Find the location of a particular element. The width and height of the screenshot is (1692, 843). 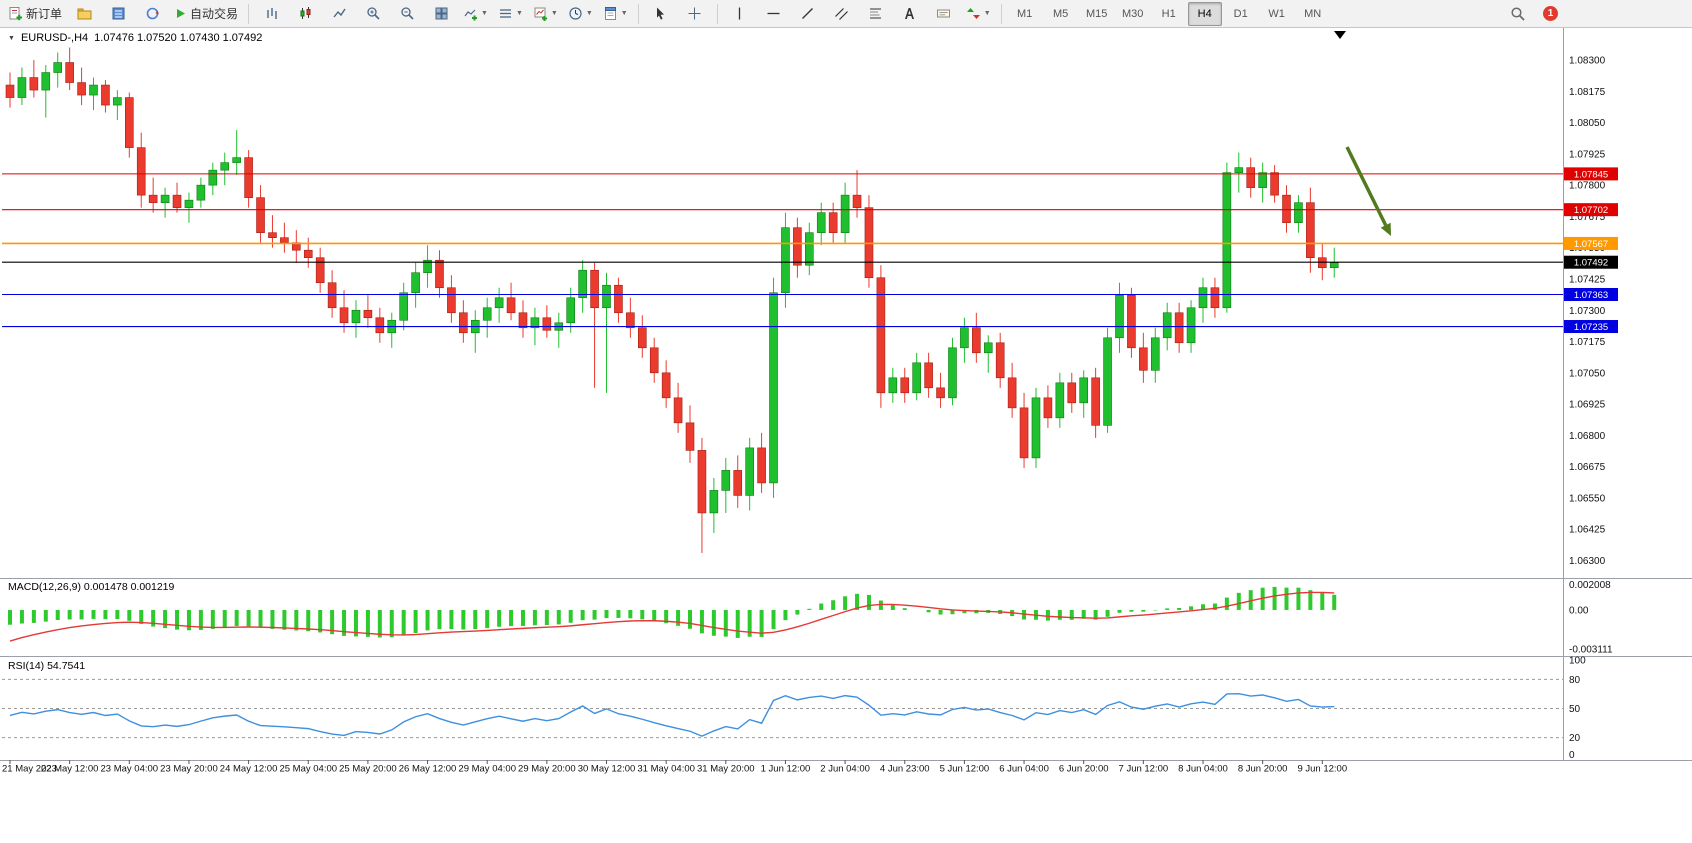

rsi-tick-label: 0 is located at coordinates (1572, 755).